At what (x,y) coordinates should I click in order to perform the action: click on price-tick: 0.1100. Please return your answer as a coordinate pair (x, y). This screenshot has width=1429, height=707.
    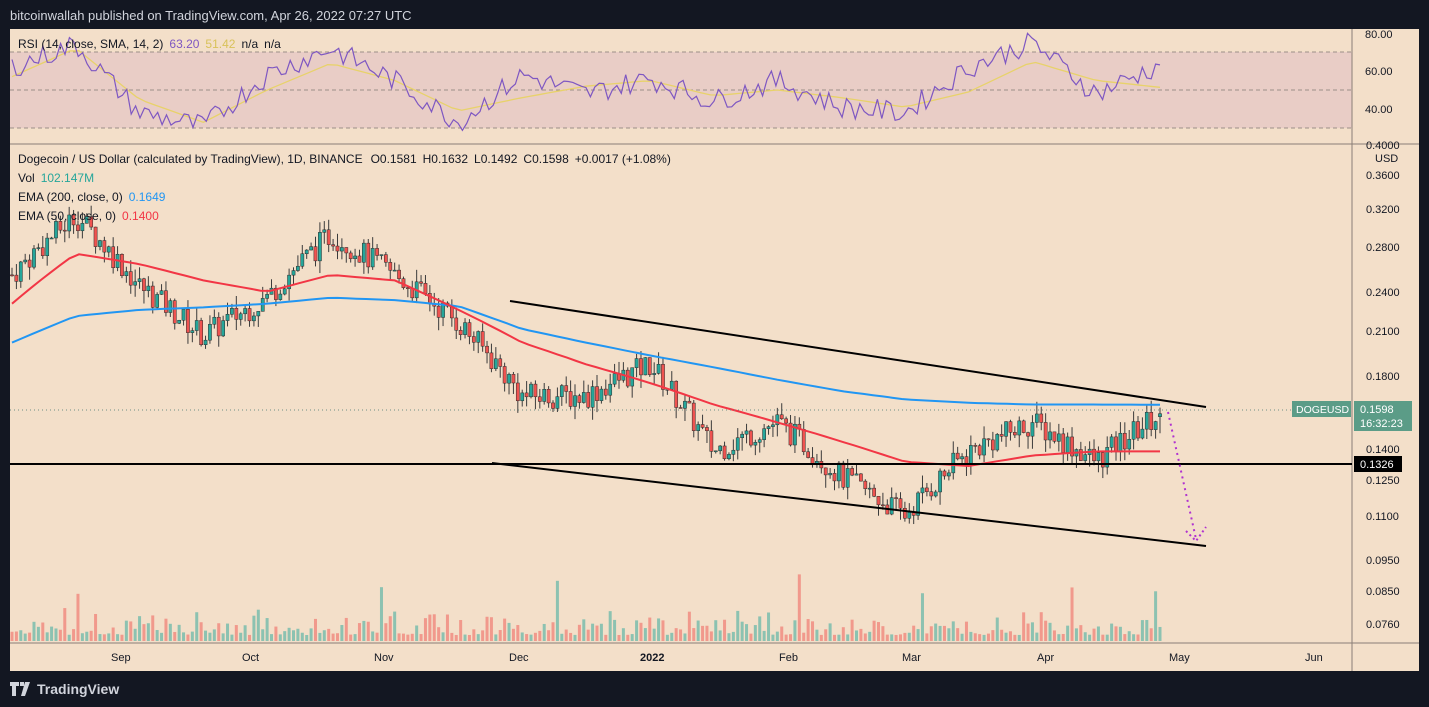
    Looking at the image, I should click on (1382, 517).